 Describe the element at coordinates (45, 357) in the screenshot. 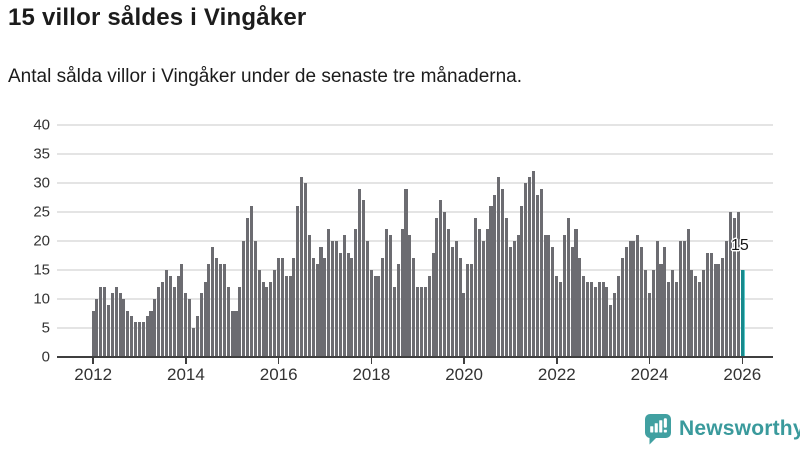

I see `y-axis-label: 0` at that location.